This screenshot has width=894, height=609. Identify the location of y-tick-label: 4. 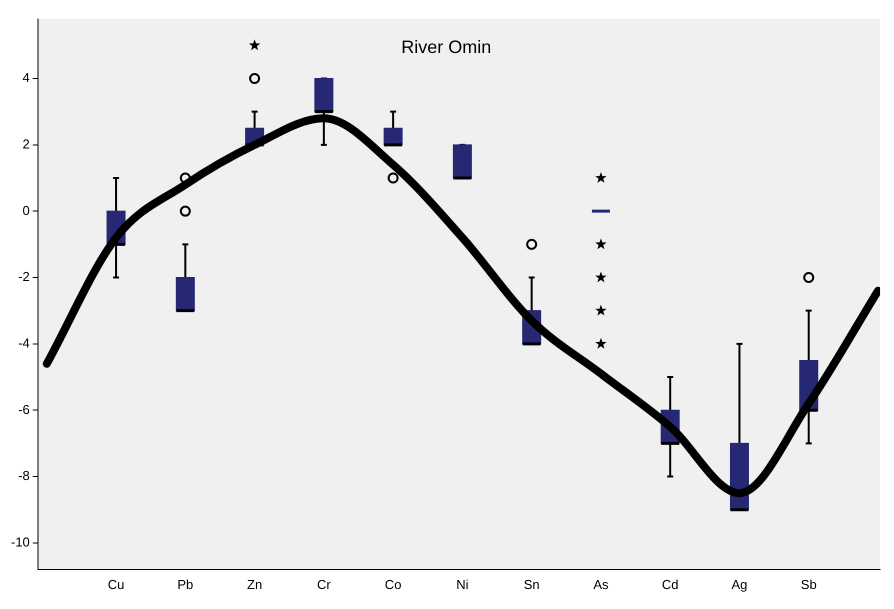
(26, 78).